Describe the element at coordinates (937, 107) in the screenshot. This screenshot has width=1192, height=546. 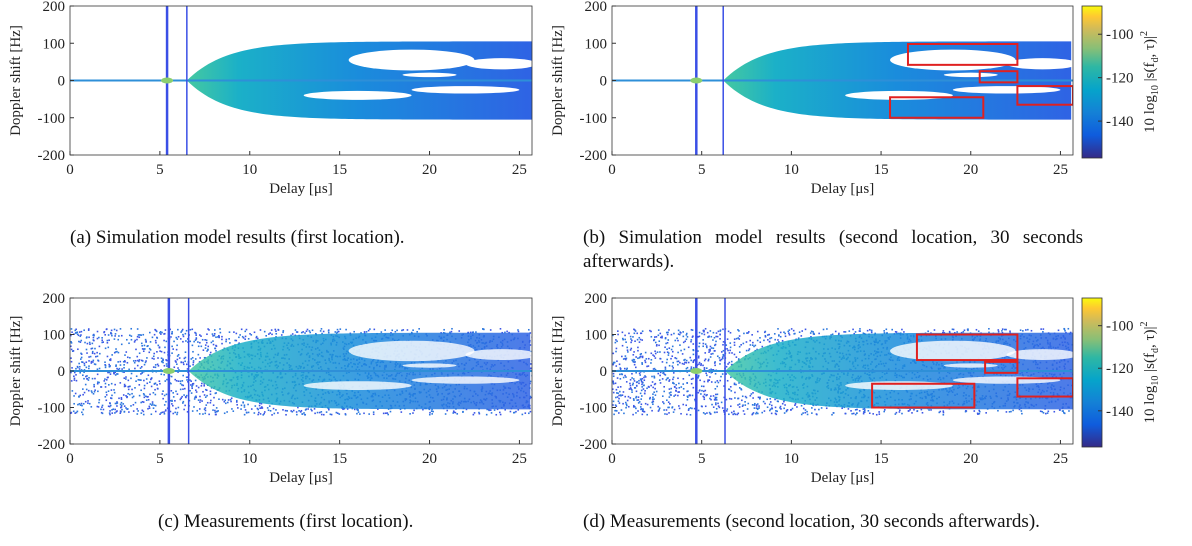
I see `highlight-box` at that location.